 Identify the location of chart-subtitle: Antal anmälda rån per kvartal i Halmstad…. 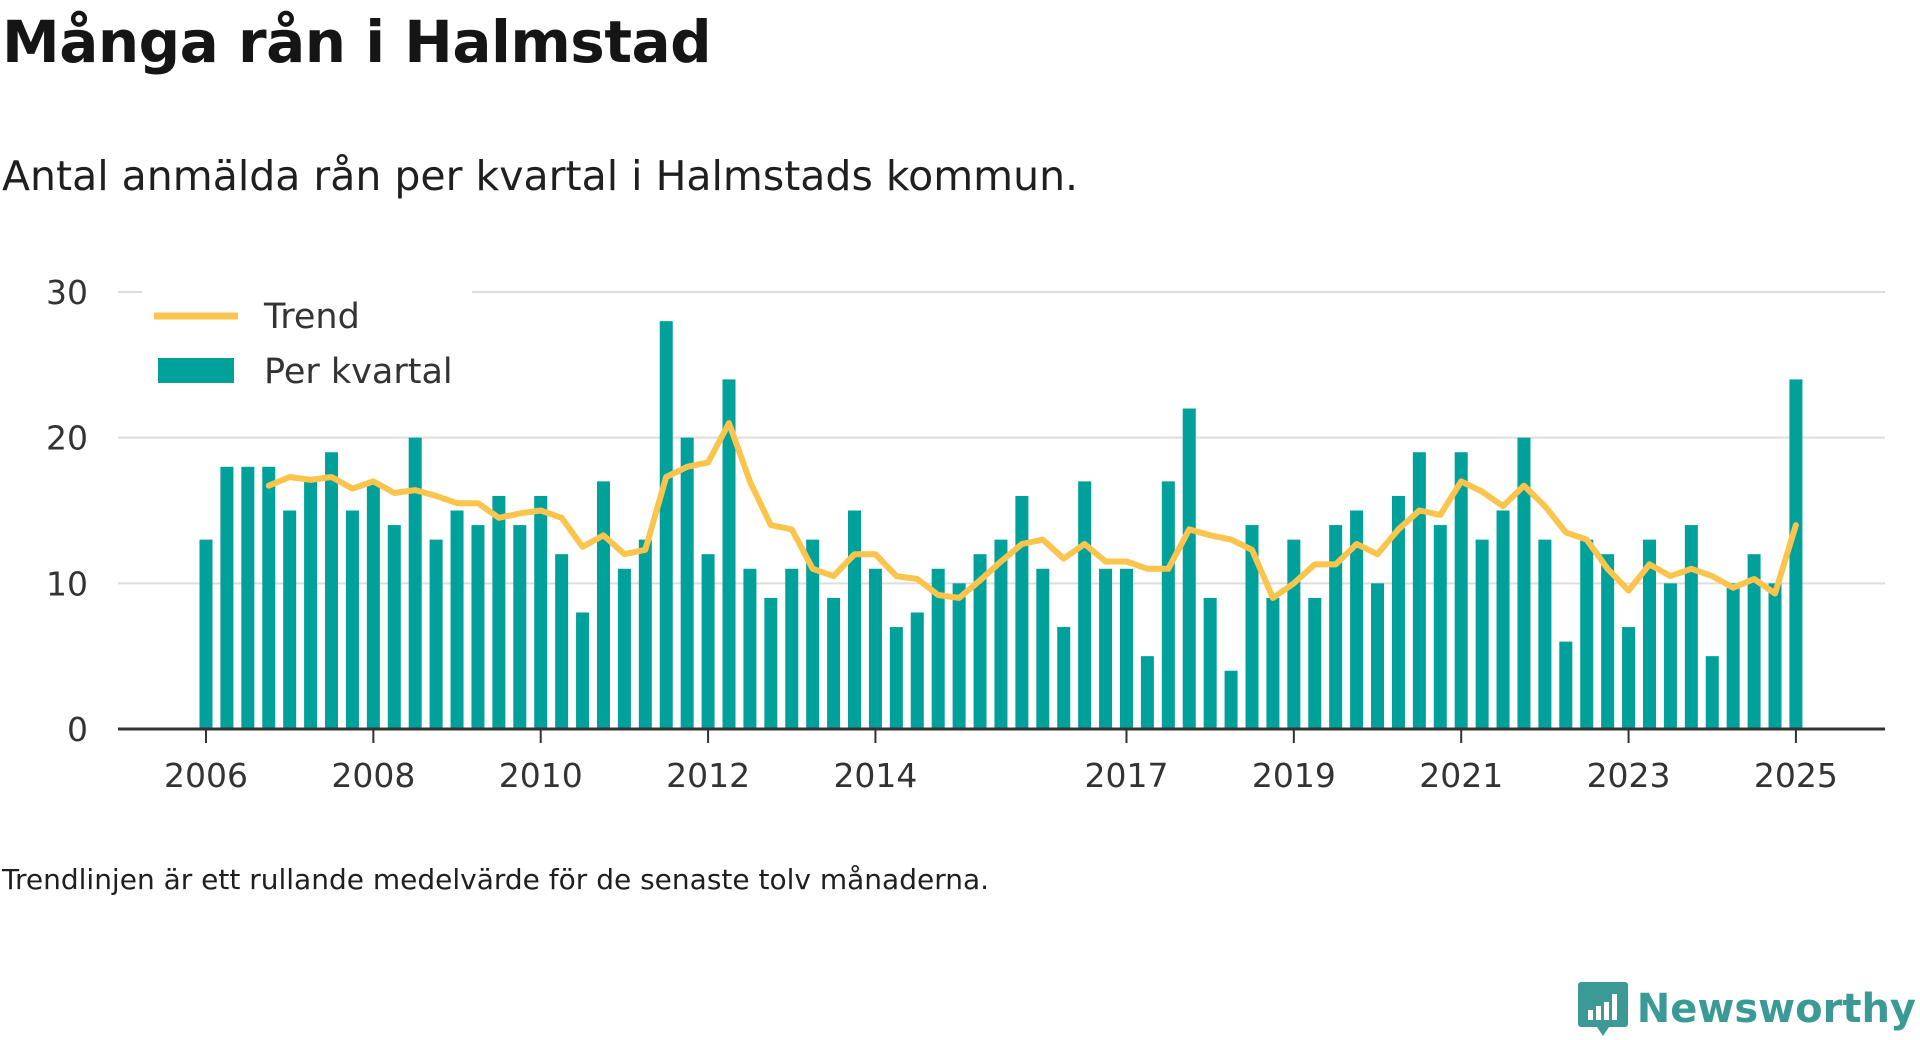
(540, 176).